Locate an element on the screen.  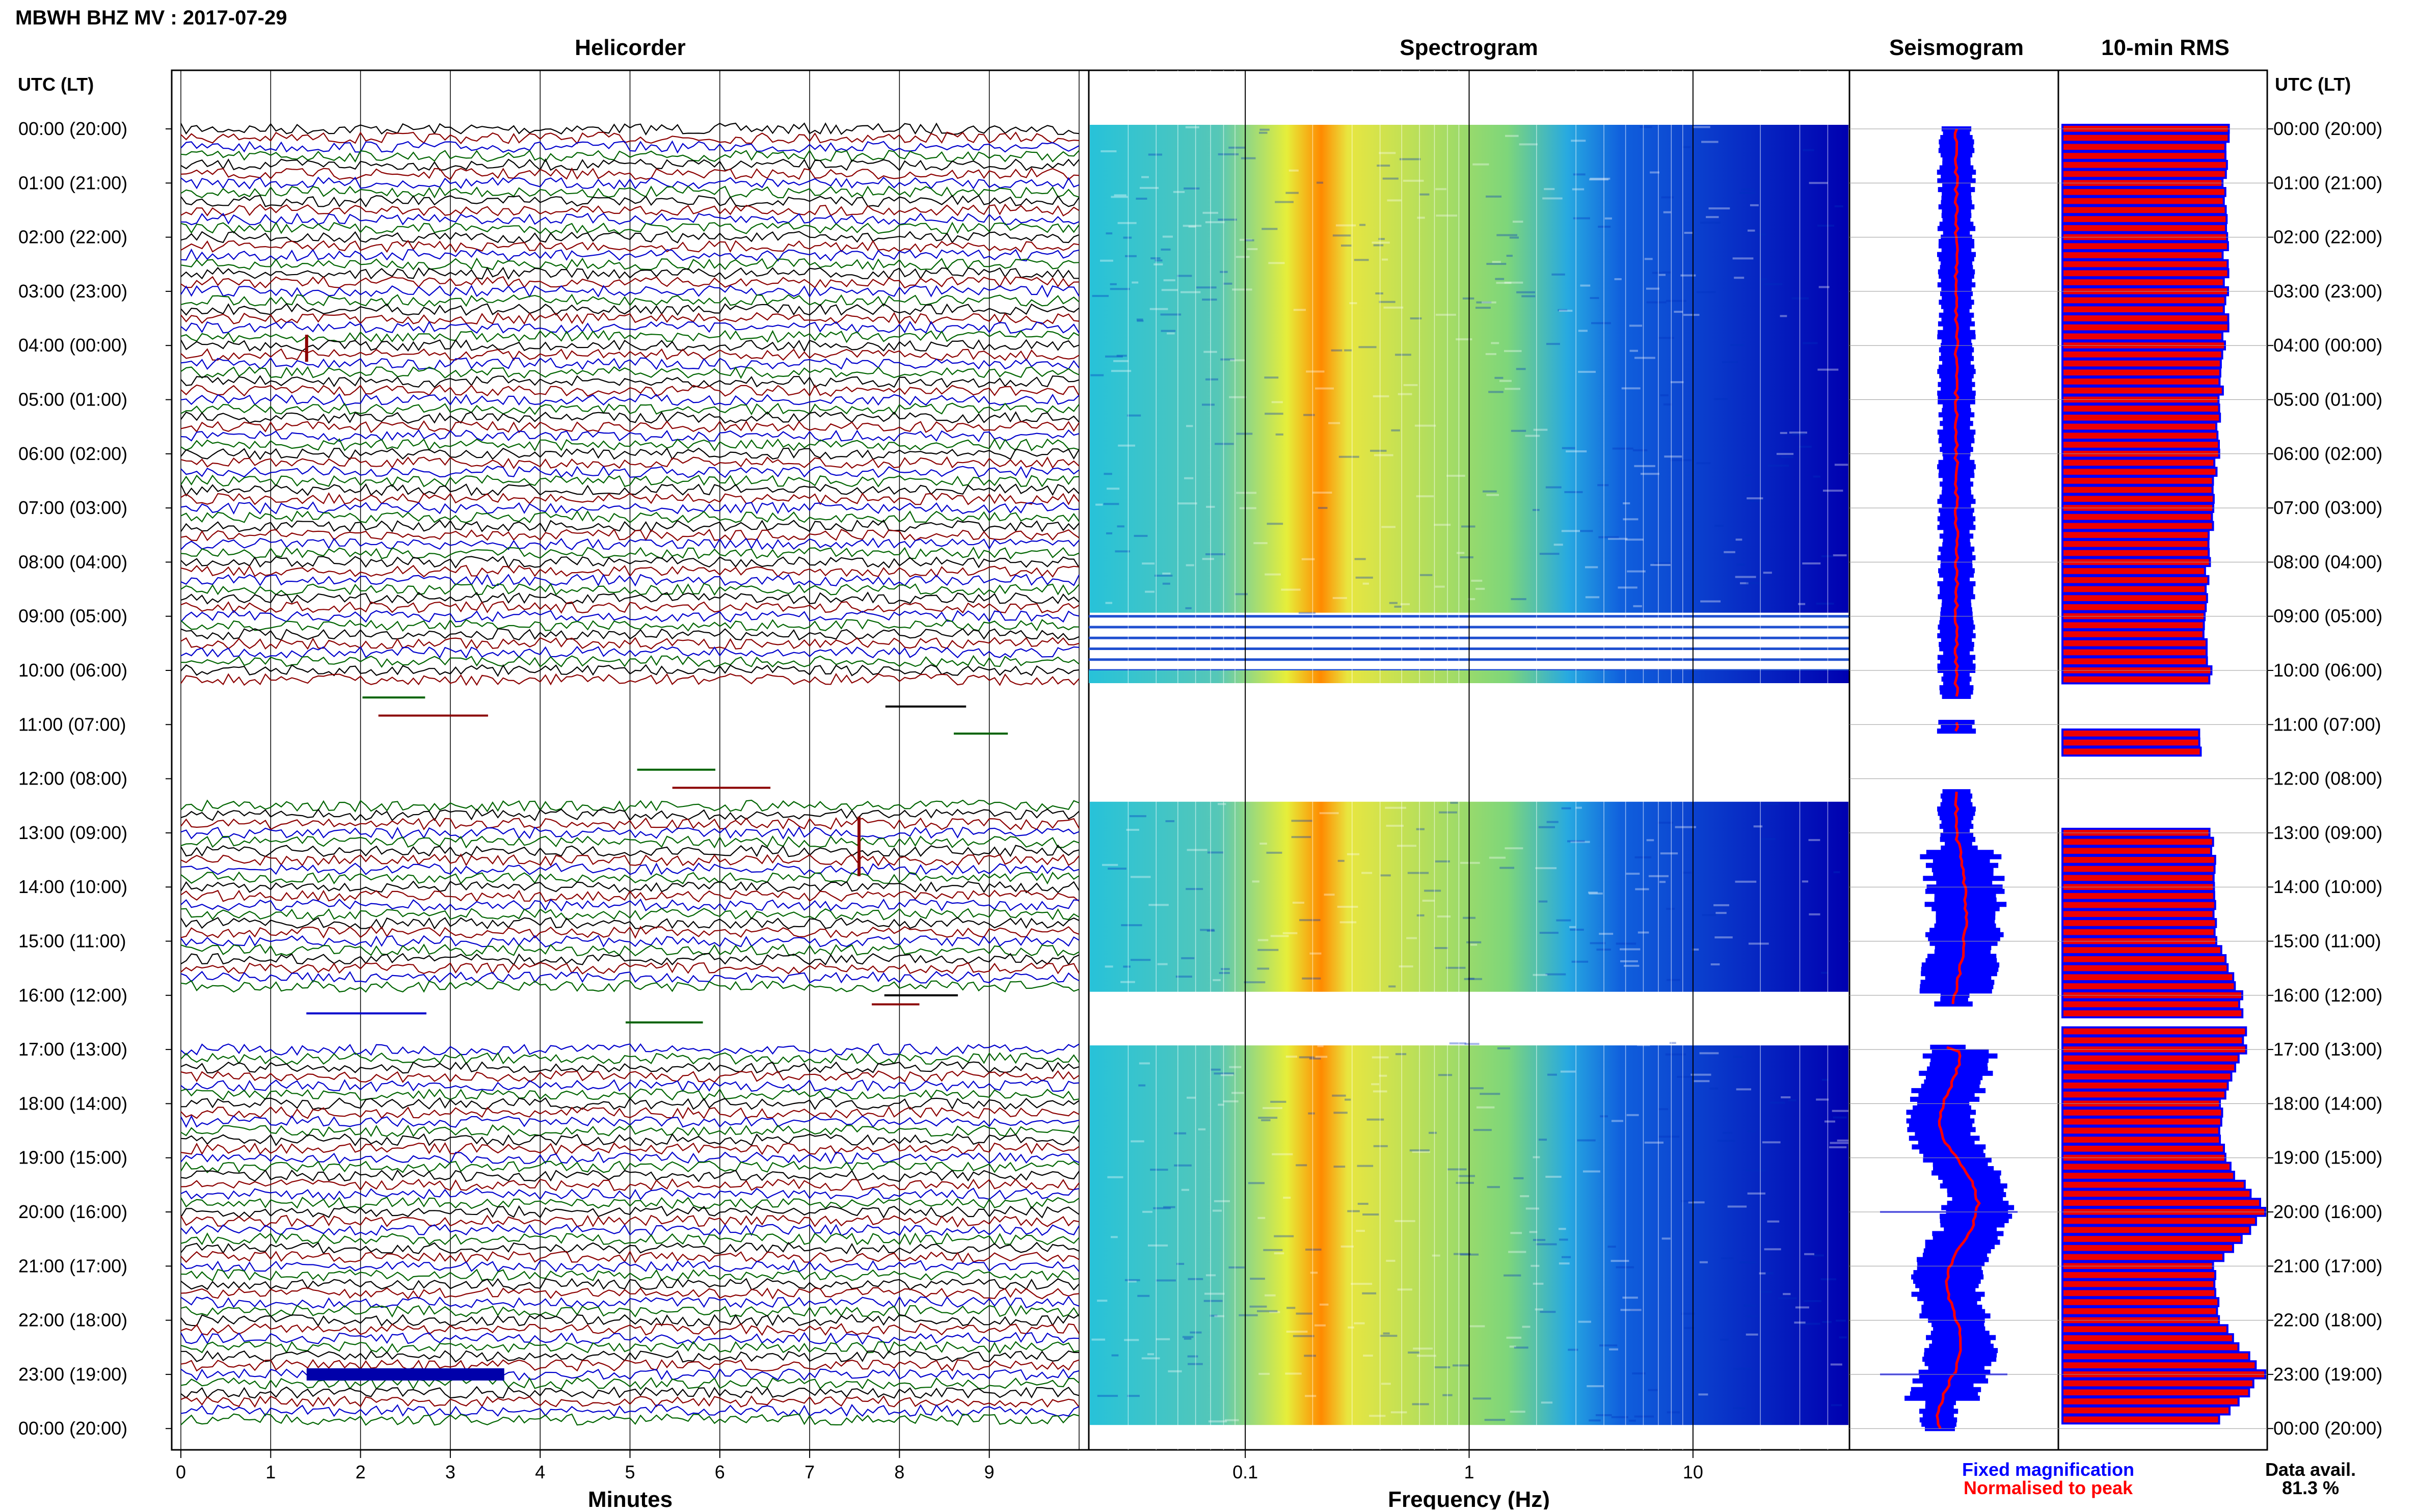
helicorder-x-tick-label: 7 is located at coordinates (810, 1472).